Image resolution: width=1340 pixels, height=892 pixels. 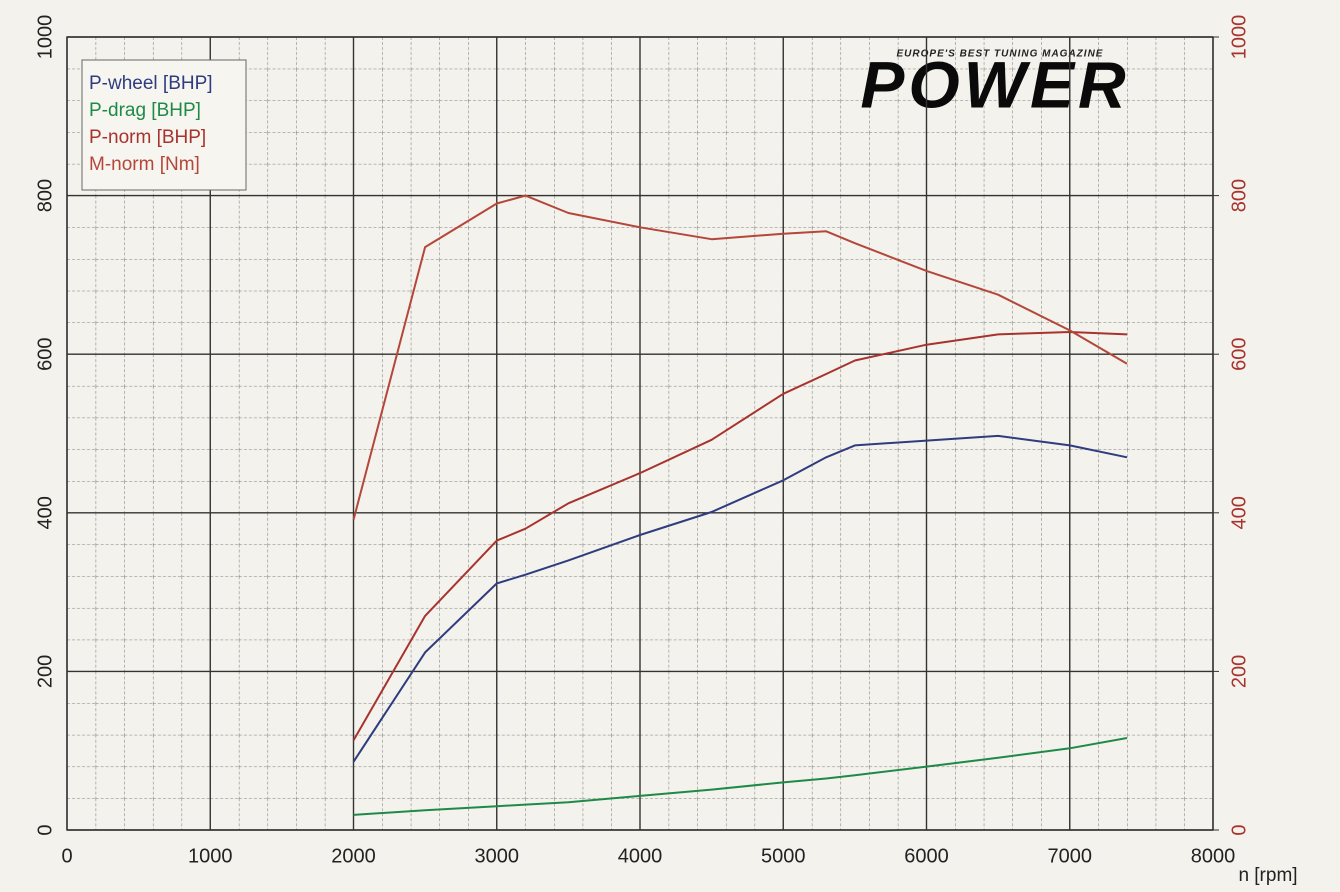 I want to click on legend-entry: P-drag [BHP], so click(x=145, y=110).